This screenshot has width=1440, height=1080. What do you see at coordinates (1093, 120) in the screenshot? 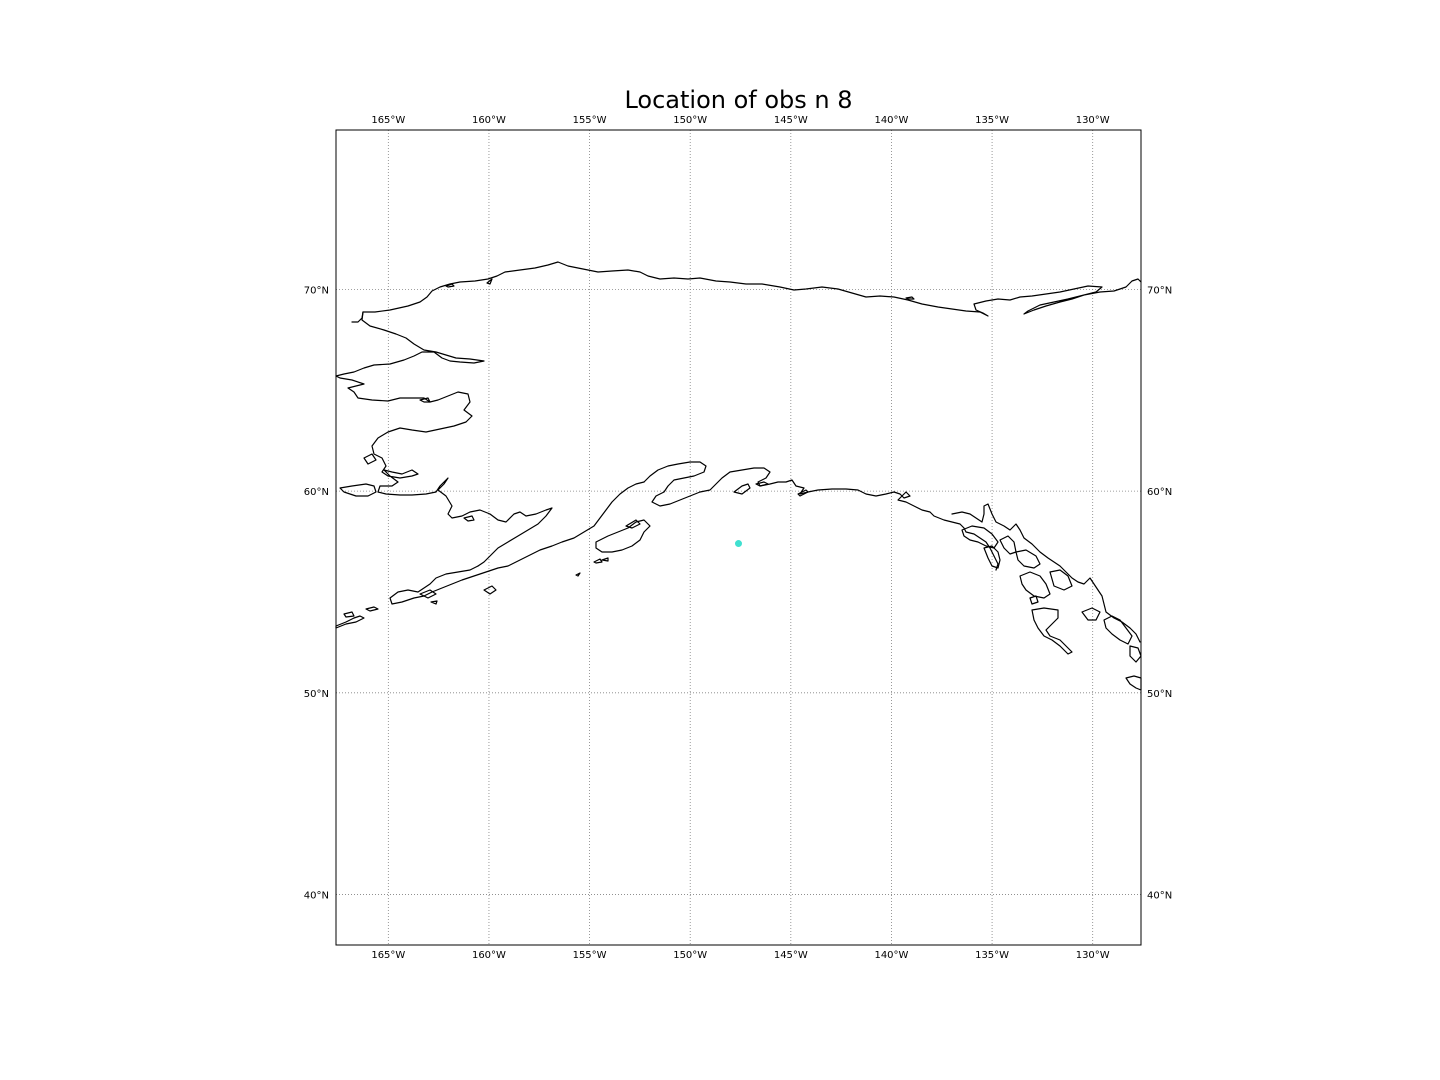
I see `lon-tick-label-top: 130°W` at bounding box center [1093, 120].